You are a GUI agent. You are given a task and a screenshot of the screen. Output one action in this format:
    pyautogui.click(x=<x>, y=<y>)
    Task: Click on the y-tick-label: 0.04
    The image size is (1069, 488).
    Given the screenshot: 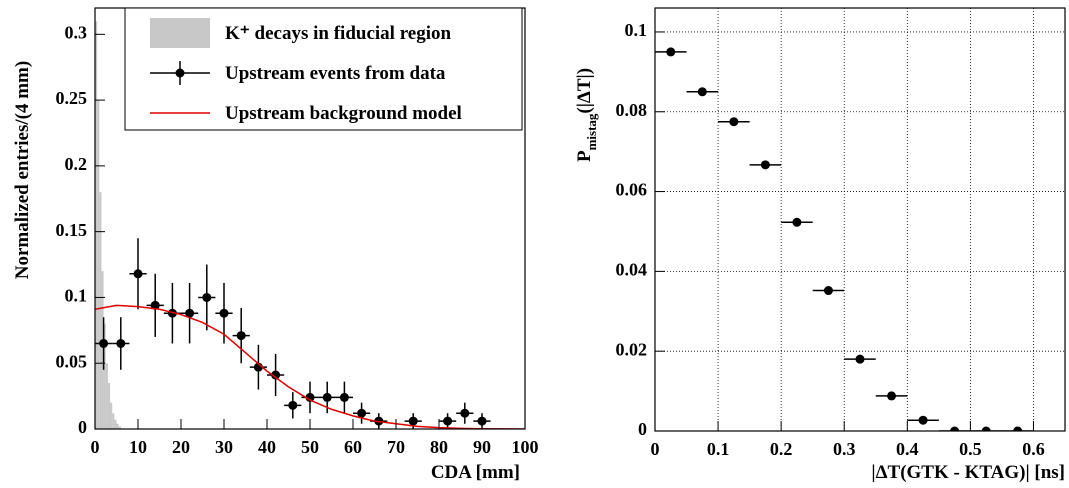 What is the action you would take?
    pyautogui.click(x=632, y=270)
    